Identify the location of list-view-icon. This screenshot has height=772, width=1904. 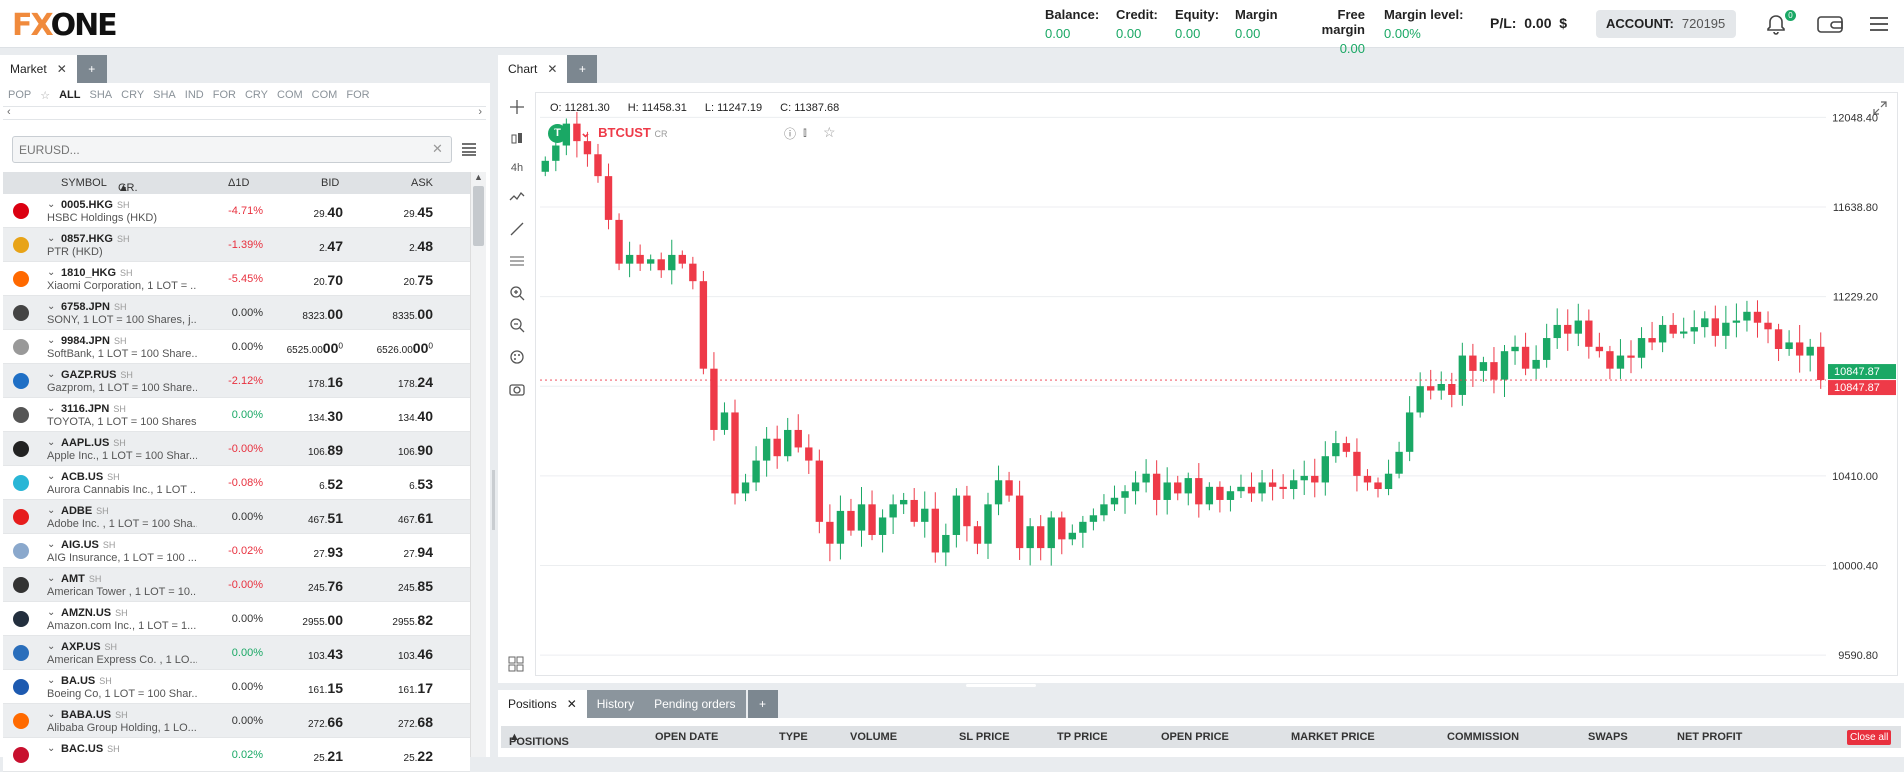
(469, 149).